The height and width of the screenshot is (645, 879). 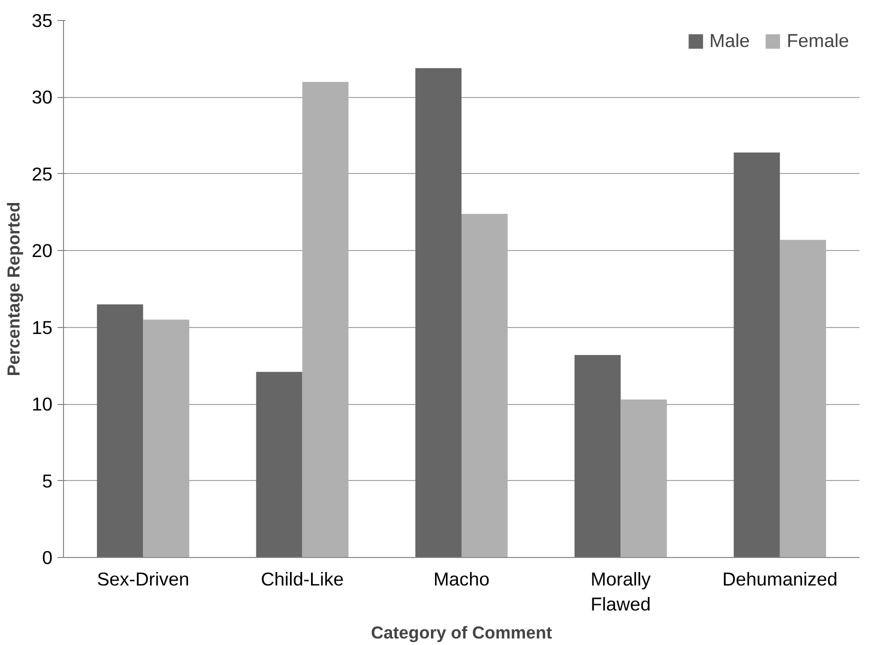 I want to click on x-tick-label: Dehumanized, so click(x=780, y=579).